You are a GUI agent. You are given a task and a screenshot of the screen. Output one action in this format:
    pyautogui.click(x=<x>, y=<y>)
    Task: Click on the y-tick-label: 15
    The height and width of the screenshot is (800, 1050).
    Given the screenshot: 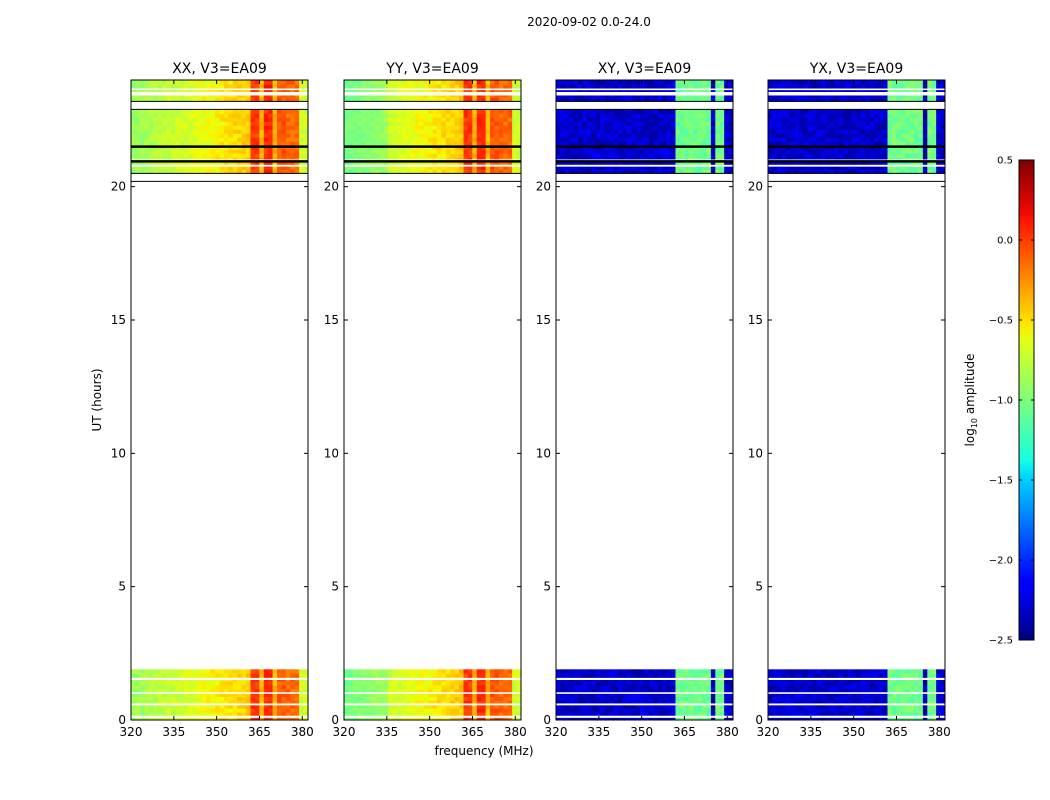 What is the action you would take?
    pyautogui.click(x=543, y=320)
    